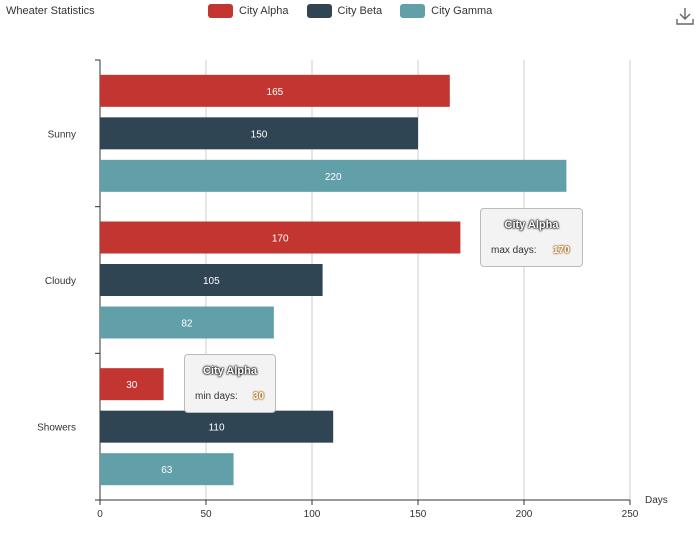  I want to click on bar-value-label: 82, so click(187, 324).